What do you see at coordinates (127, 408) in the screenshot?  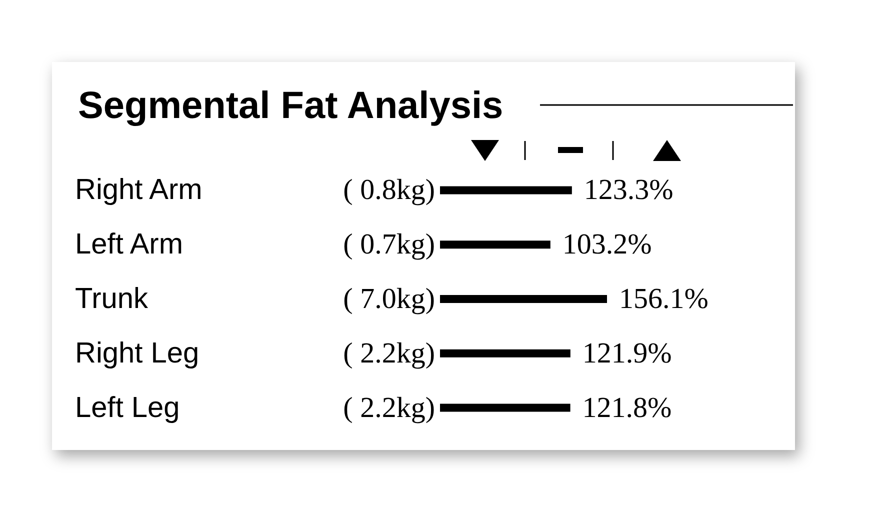 I see `y-tick-label: Left Leg` at bounding box center [127, 408].